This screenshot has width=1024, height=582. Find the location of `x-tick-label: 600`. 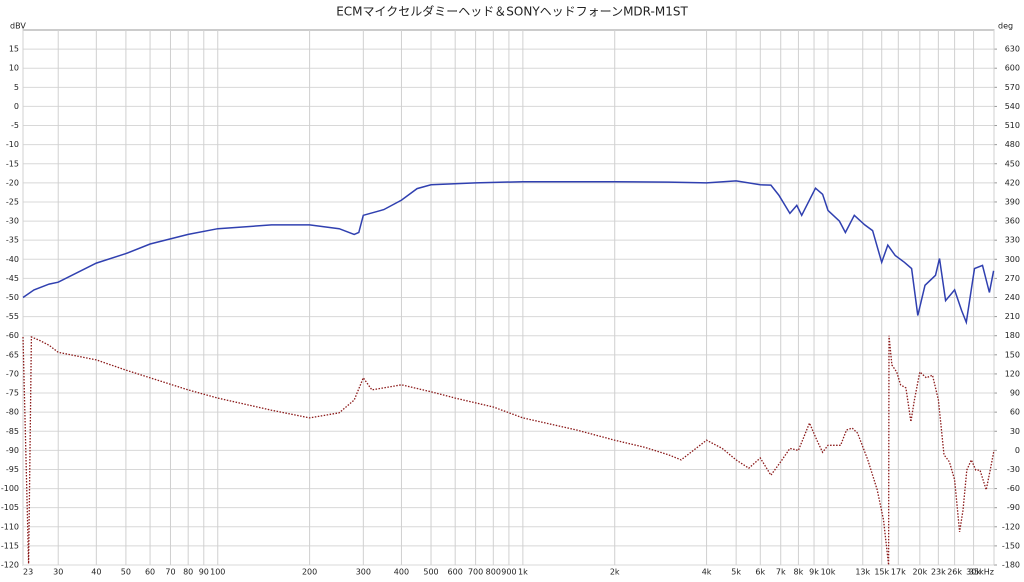

x-tick-label: 600 is located at coordinates (455, 572).